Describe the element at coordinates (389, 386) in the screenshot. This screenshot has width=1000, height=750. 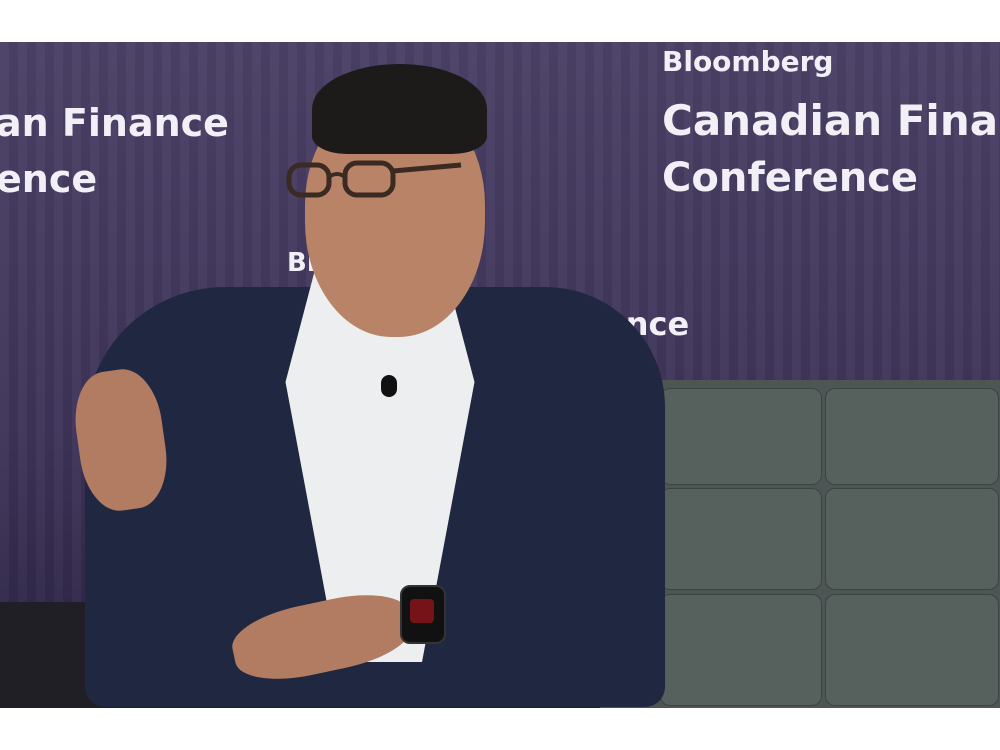
I see `lapel-microphone` at that location.